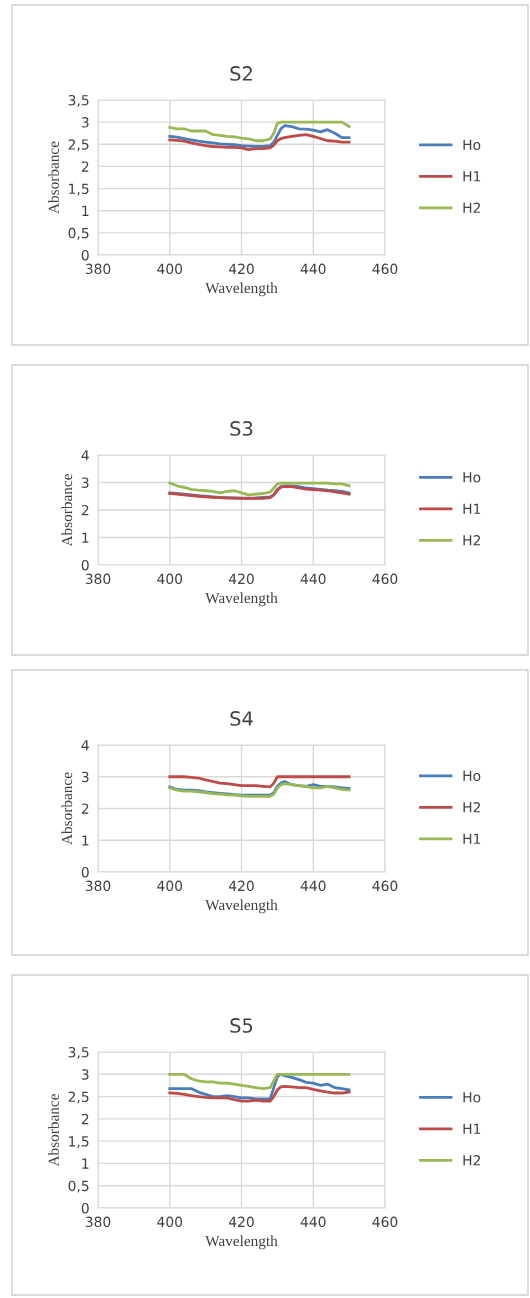 The height and width of the screenshot is (1298, 530). What do you see at coordinates (241, 1025) in the screenshot?
I see `chart-title: S5` at bounding box center [241, 1025].